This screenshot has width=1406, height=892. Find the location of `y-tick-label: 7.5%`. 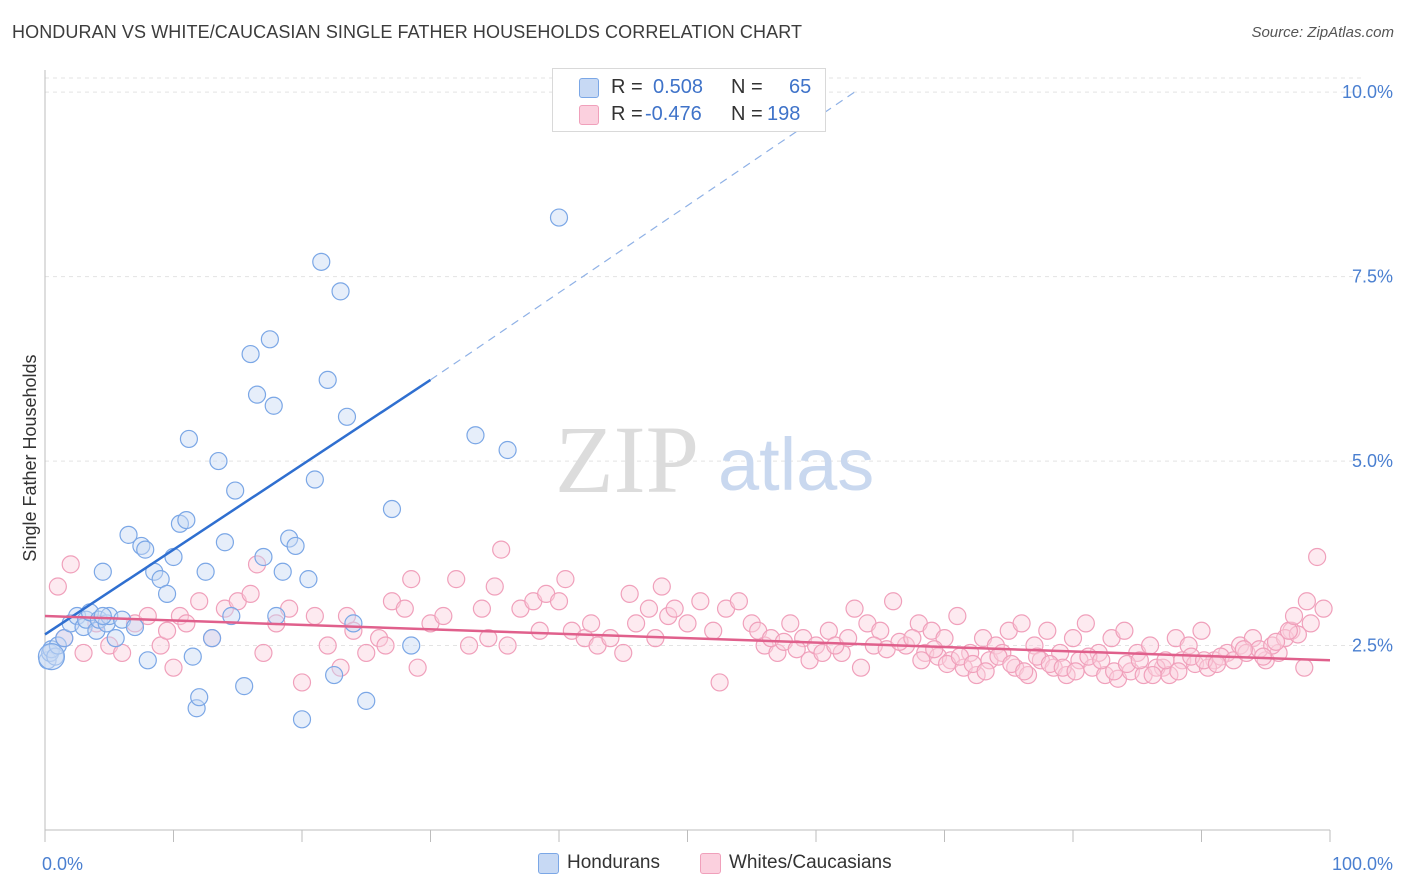

y-tick-label: 7.5% is located at coordinates (1372, 277).